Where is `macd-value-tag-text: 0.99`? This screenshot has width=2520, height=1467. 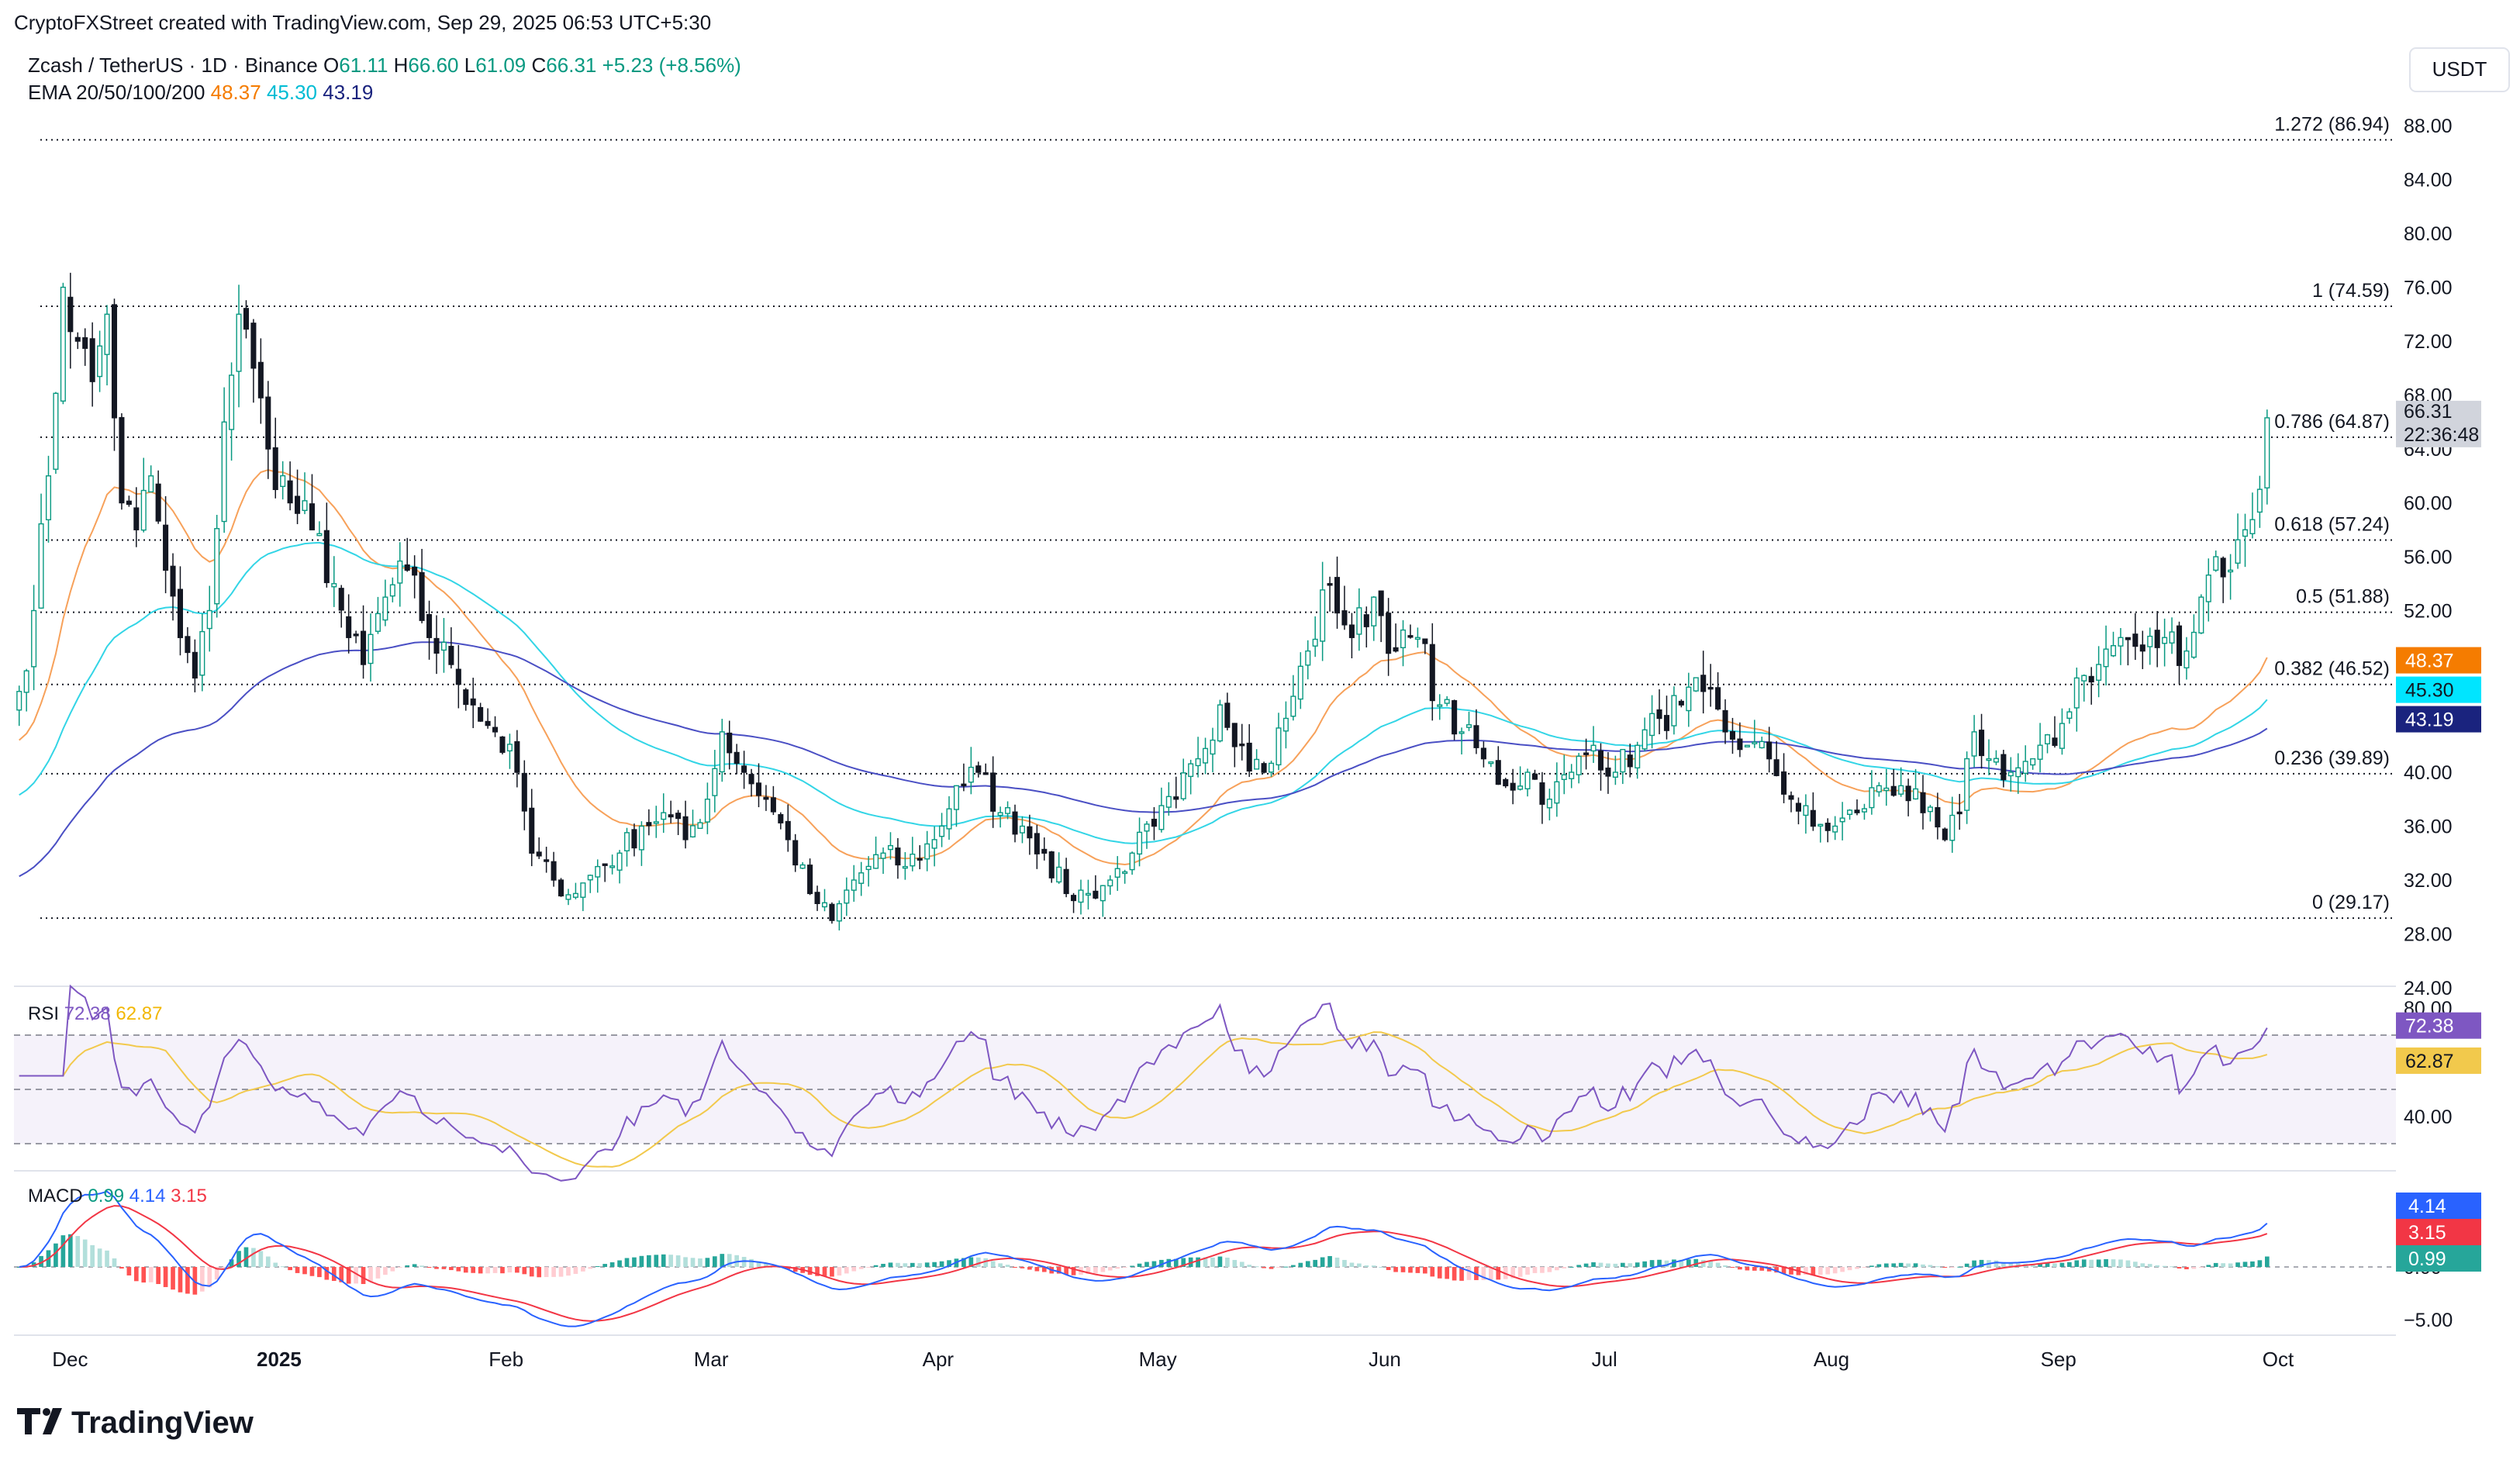
macd-value-tag-text: 0.99 is located at coordinates (2427, 1259).